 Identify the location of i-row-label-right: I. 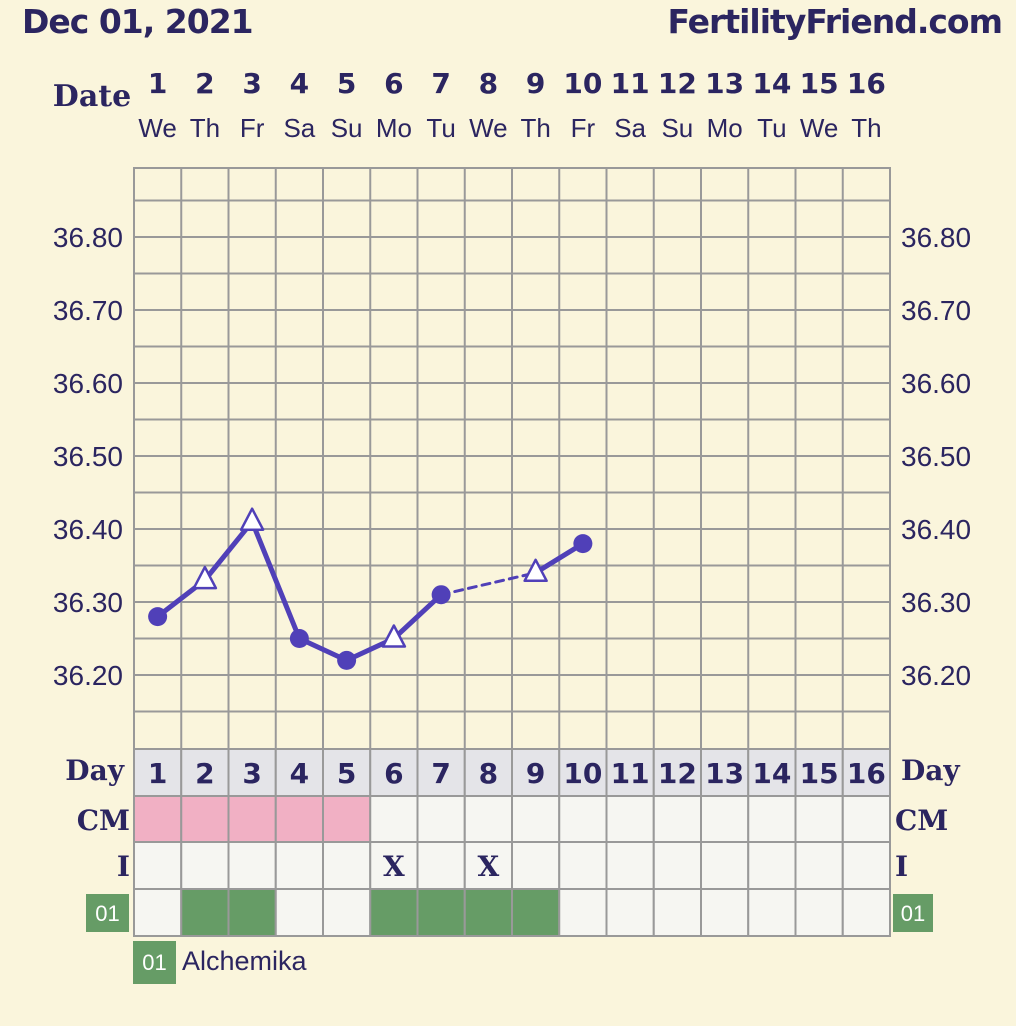
(901, 866).